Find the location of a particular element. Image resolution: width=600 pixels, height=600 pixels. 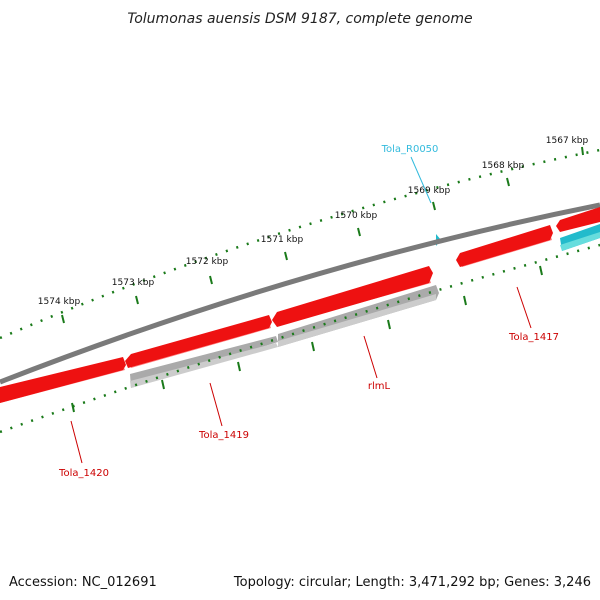

ruler-label: 1574 kbp is located at coordinates (59, 302).